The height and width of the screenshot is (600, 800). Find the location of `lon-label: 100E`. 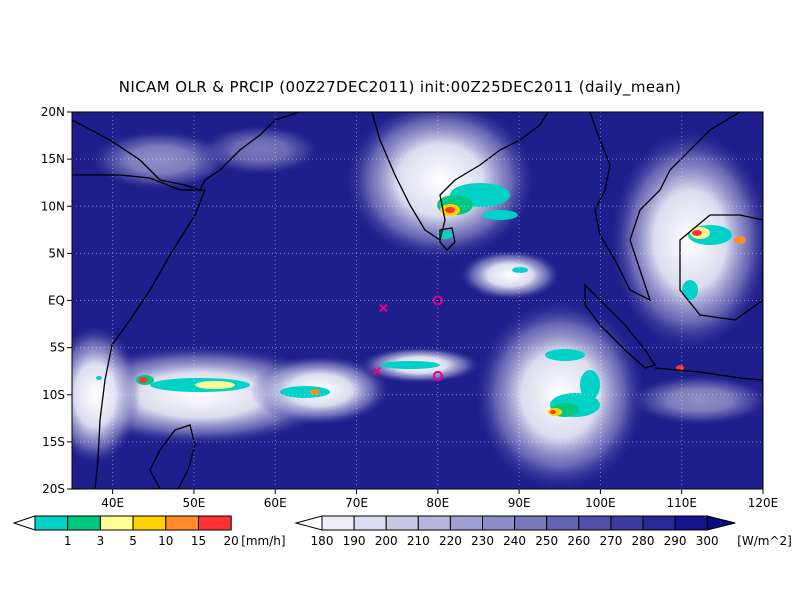

lon-label: 100E is located at coordinates (600, 503).